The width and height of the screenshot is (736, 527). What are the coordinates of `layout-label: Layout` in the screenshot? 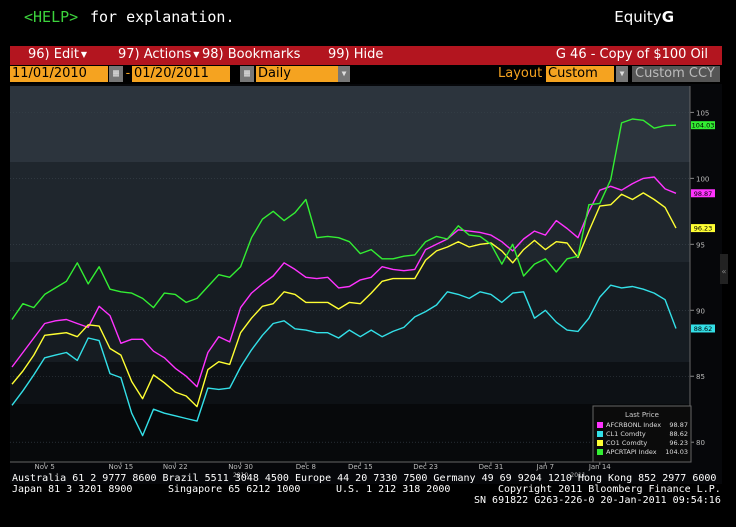 It's located at (520, 73).